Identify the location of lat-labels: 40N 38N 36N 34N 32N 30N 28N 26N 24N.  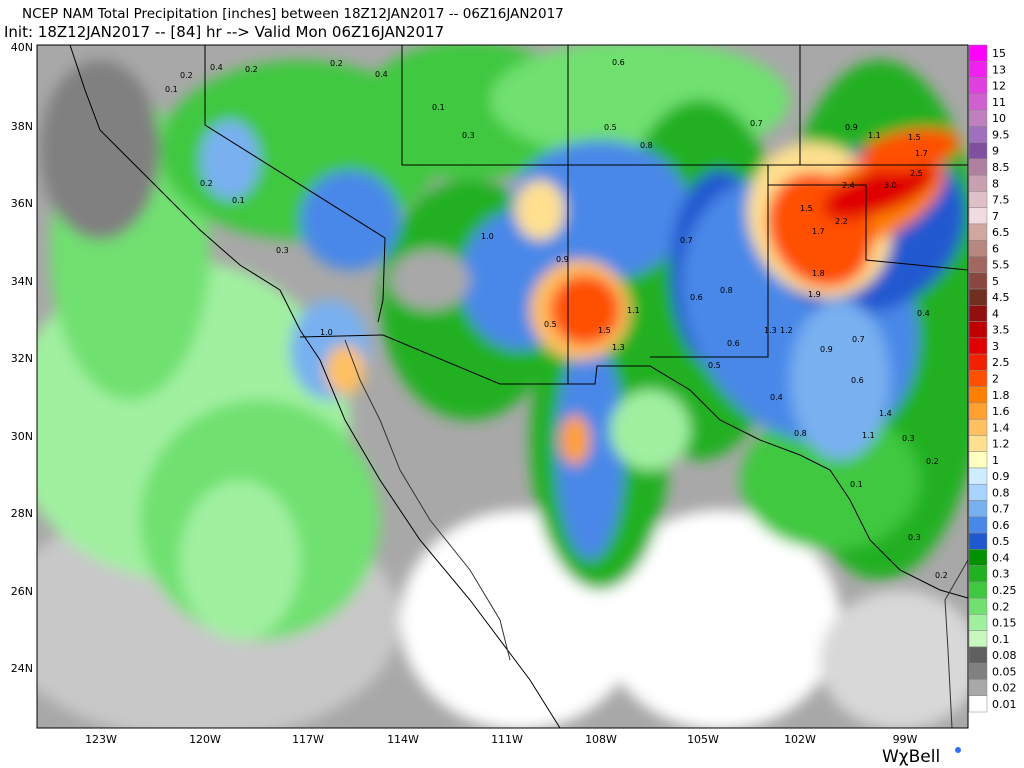
(22, 358).